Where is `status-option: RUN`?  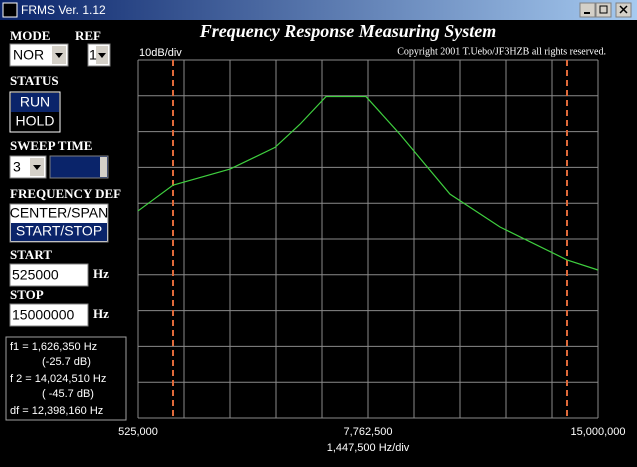 status-option: RUN is located at coordinates (35, 102).